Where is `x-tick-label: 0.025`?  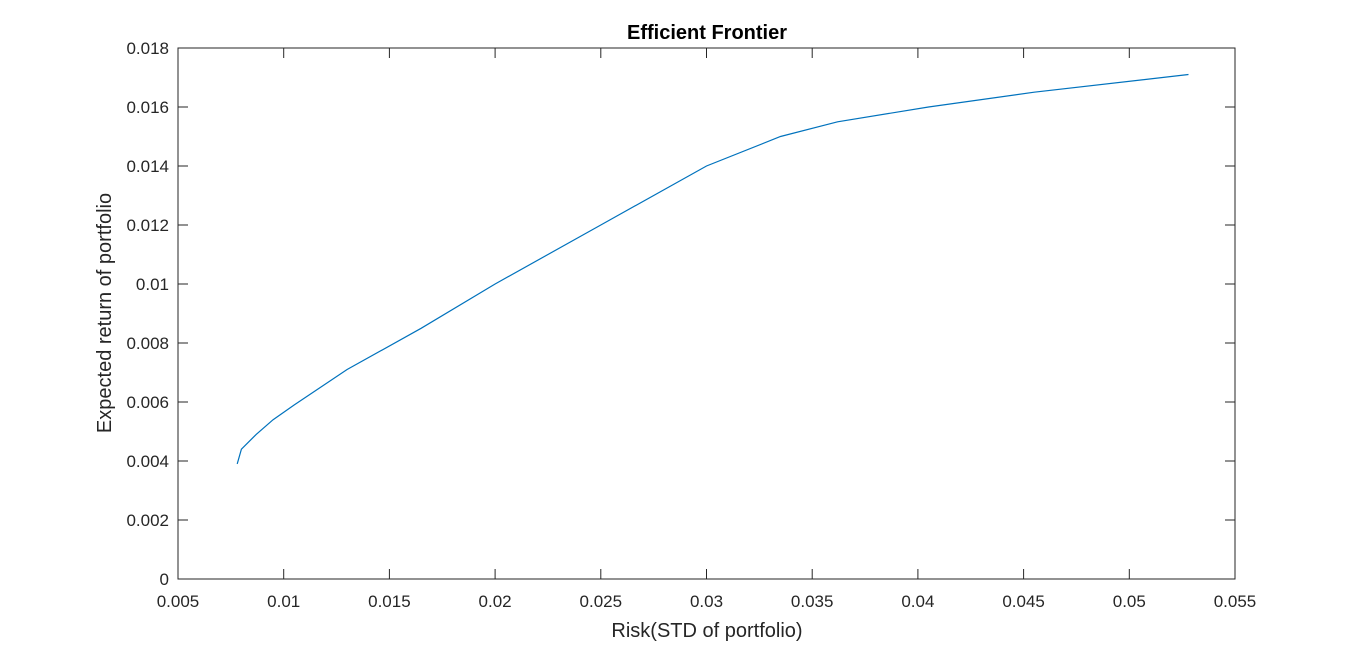
x-tick-label: 0.025 is located at coordinates (601, 601).